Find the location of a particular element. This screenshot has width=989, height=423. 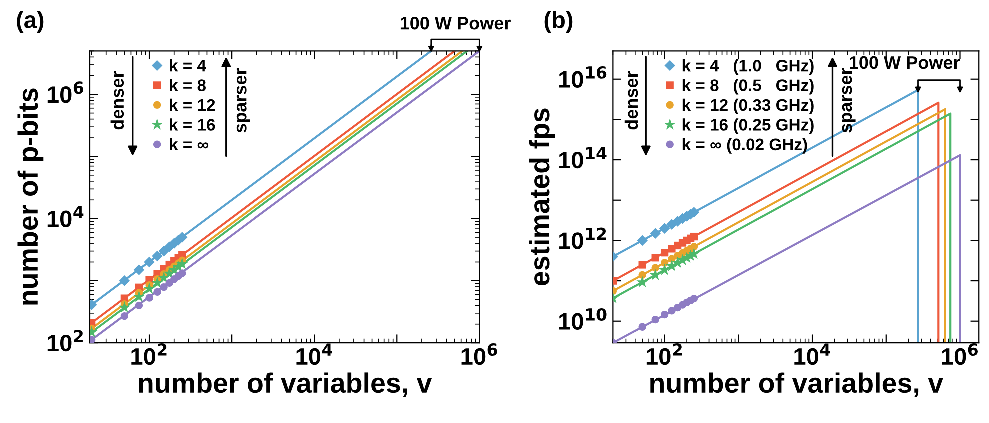

legend-label: k = ∞ is located at coordinates (189, 144).